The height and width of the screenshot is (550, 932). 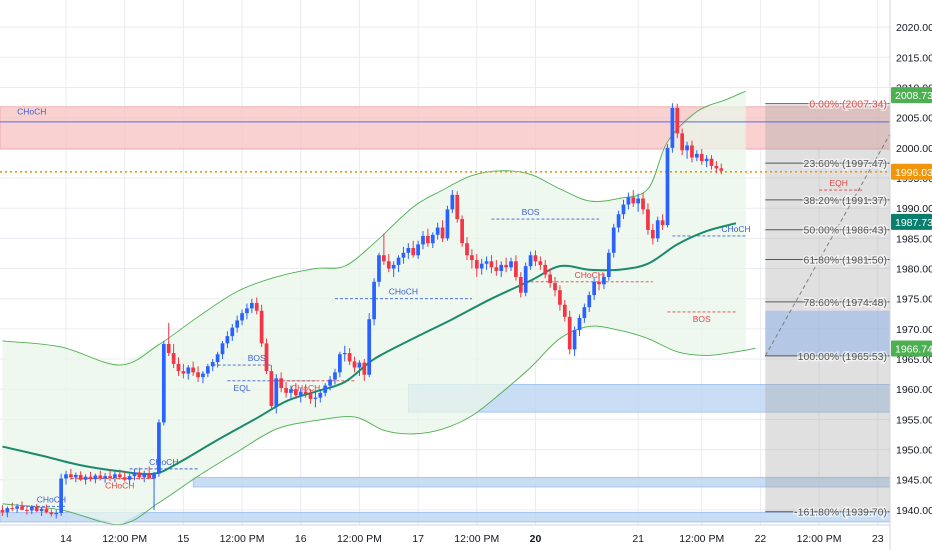 What do you see at coordinates (914, 360) in the screenshot?
I see `y-tick-label: 1965.00` at bounding box center [914, 360].